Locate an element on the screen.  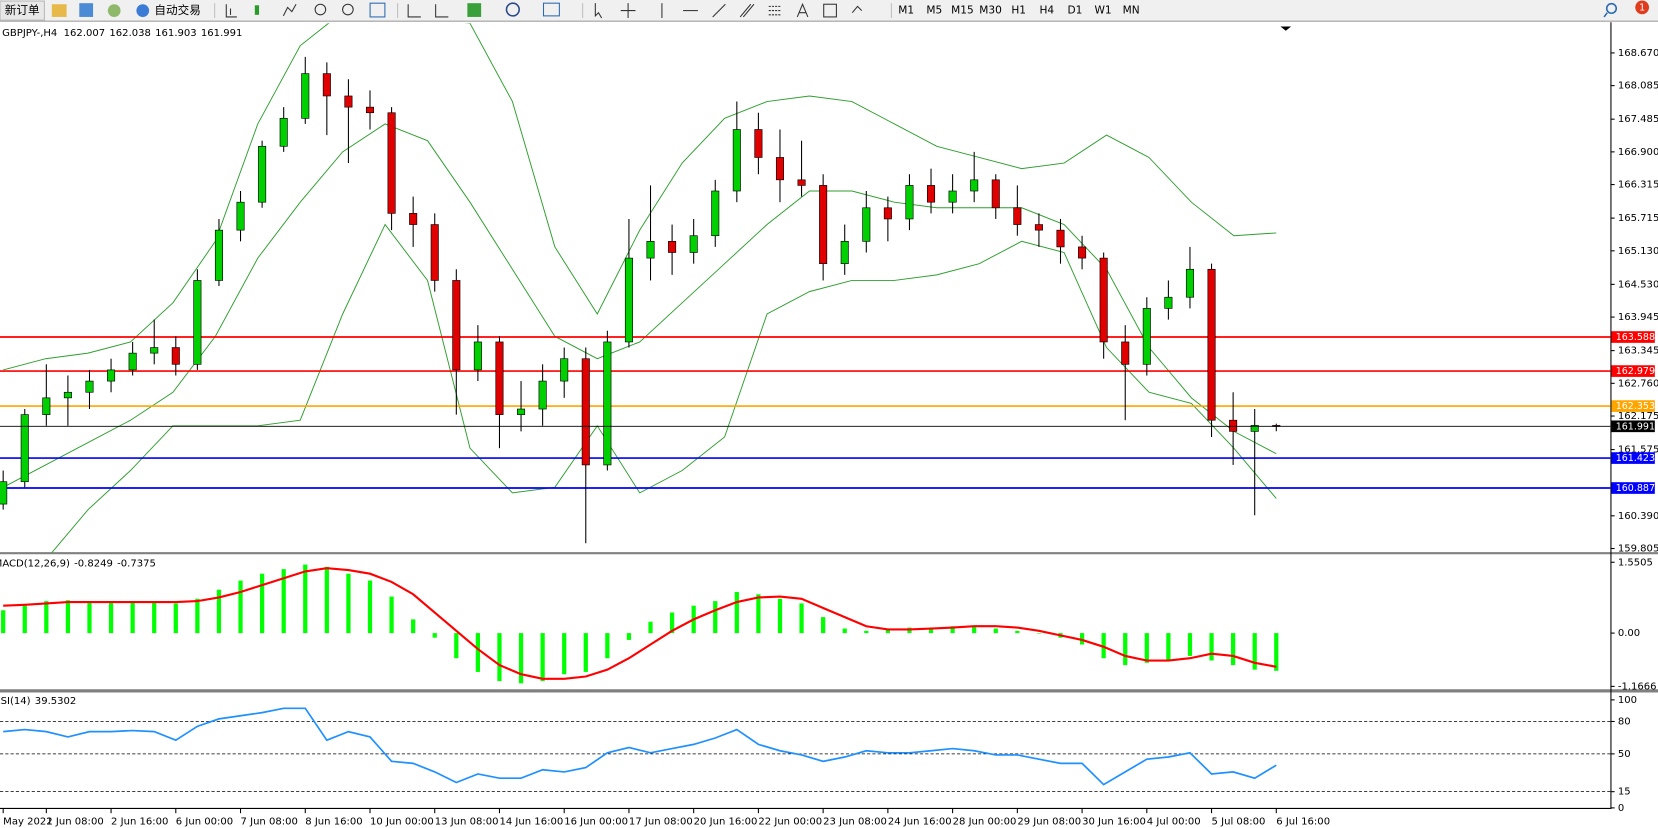
rsi-value: 39.5302 is located at coordinates (56, 701).